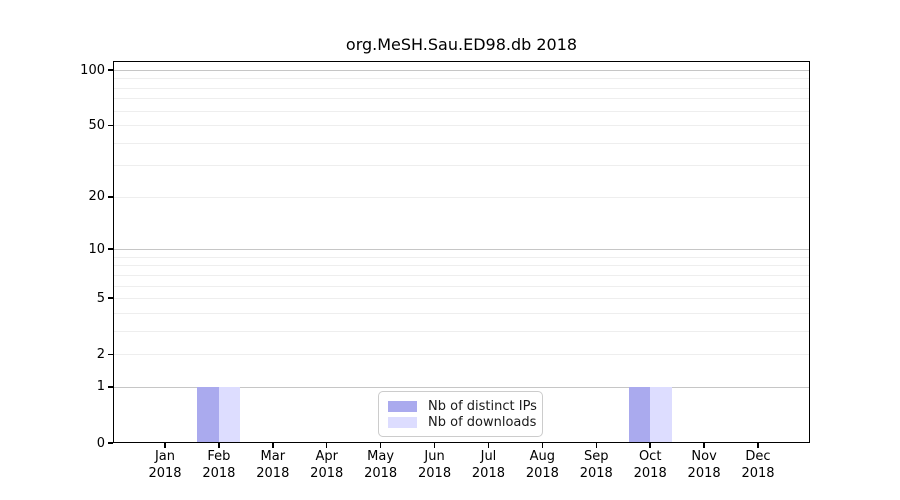  I want to click on x-tick-label: Nov 2018, so click(704, 465).